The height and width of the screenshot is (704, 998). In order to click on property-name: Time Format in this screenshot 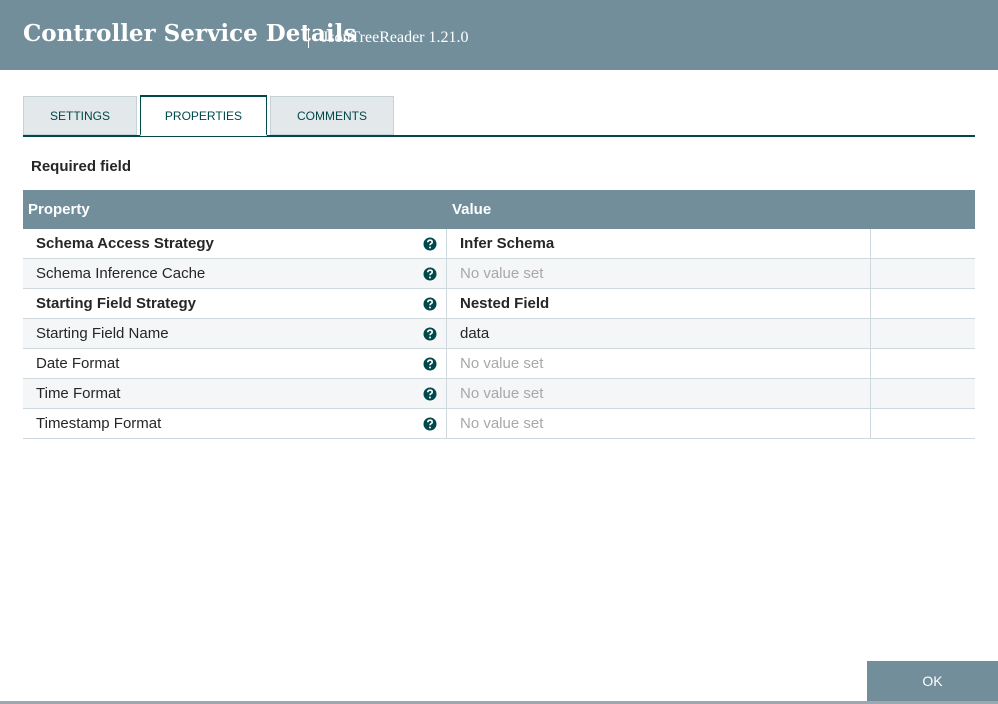, I will do `click(78, 393)`.